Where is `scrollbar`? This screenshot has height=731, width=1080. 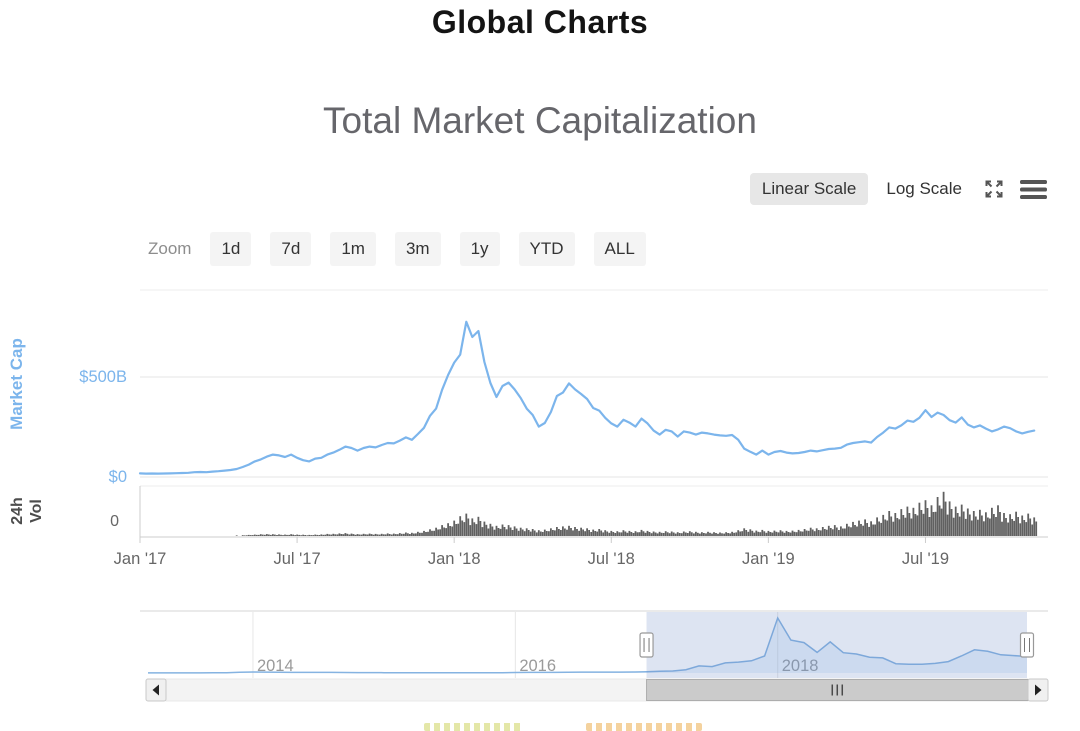
scrollbar is located at coordinates (597, 690).